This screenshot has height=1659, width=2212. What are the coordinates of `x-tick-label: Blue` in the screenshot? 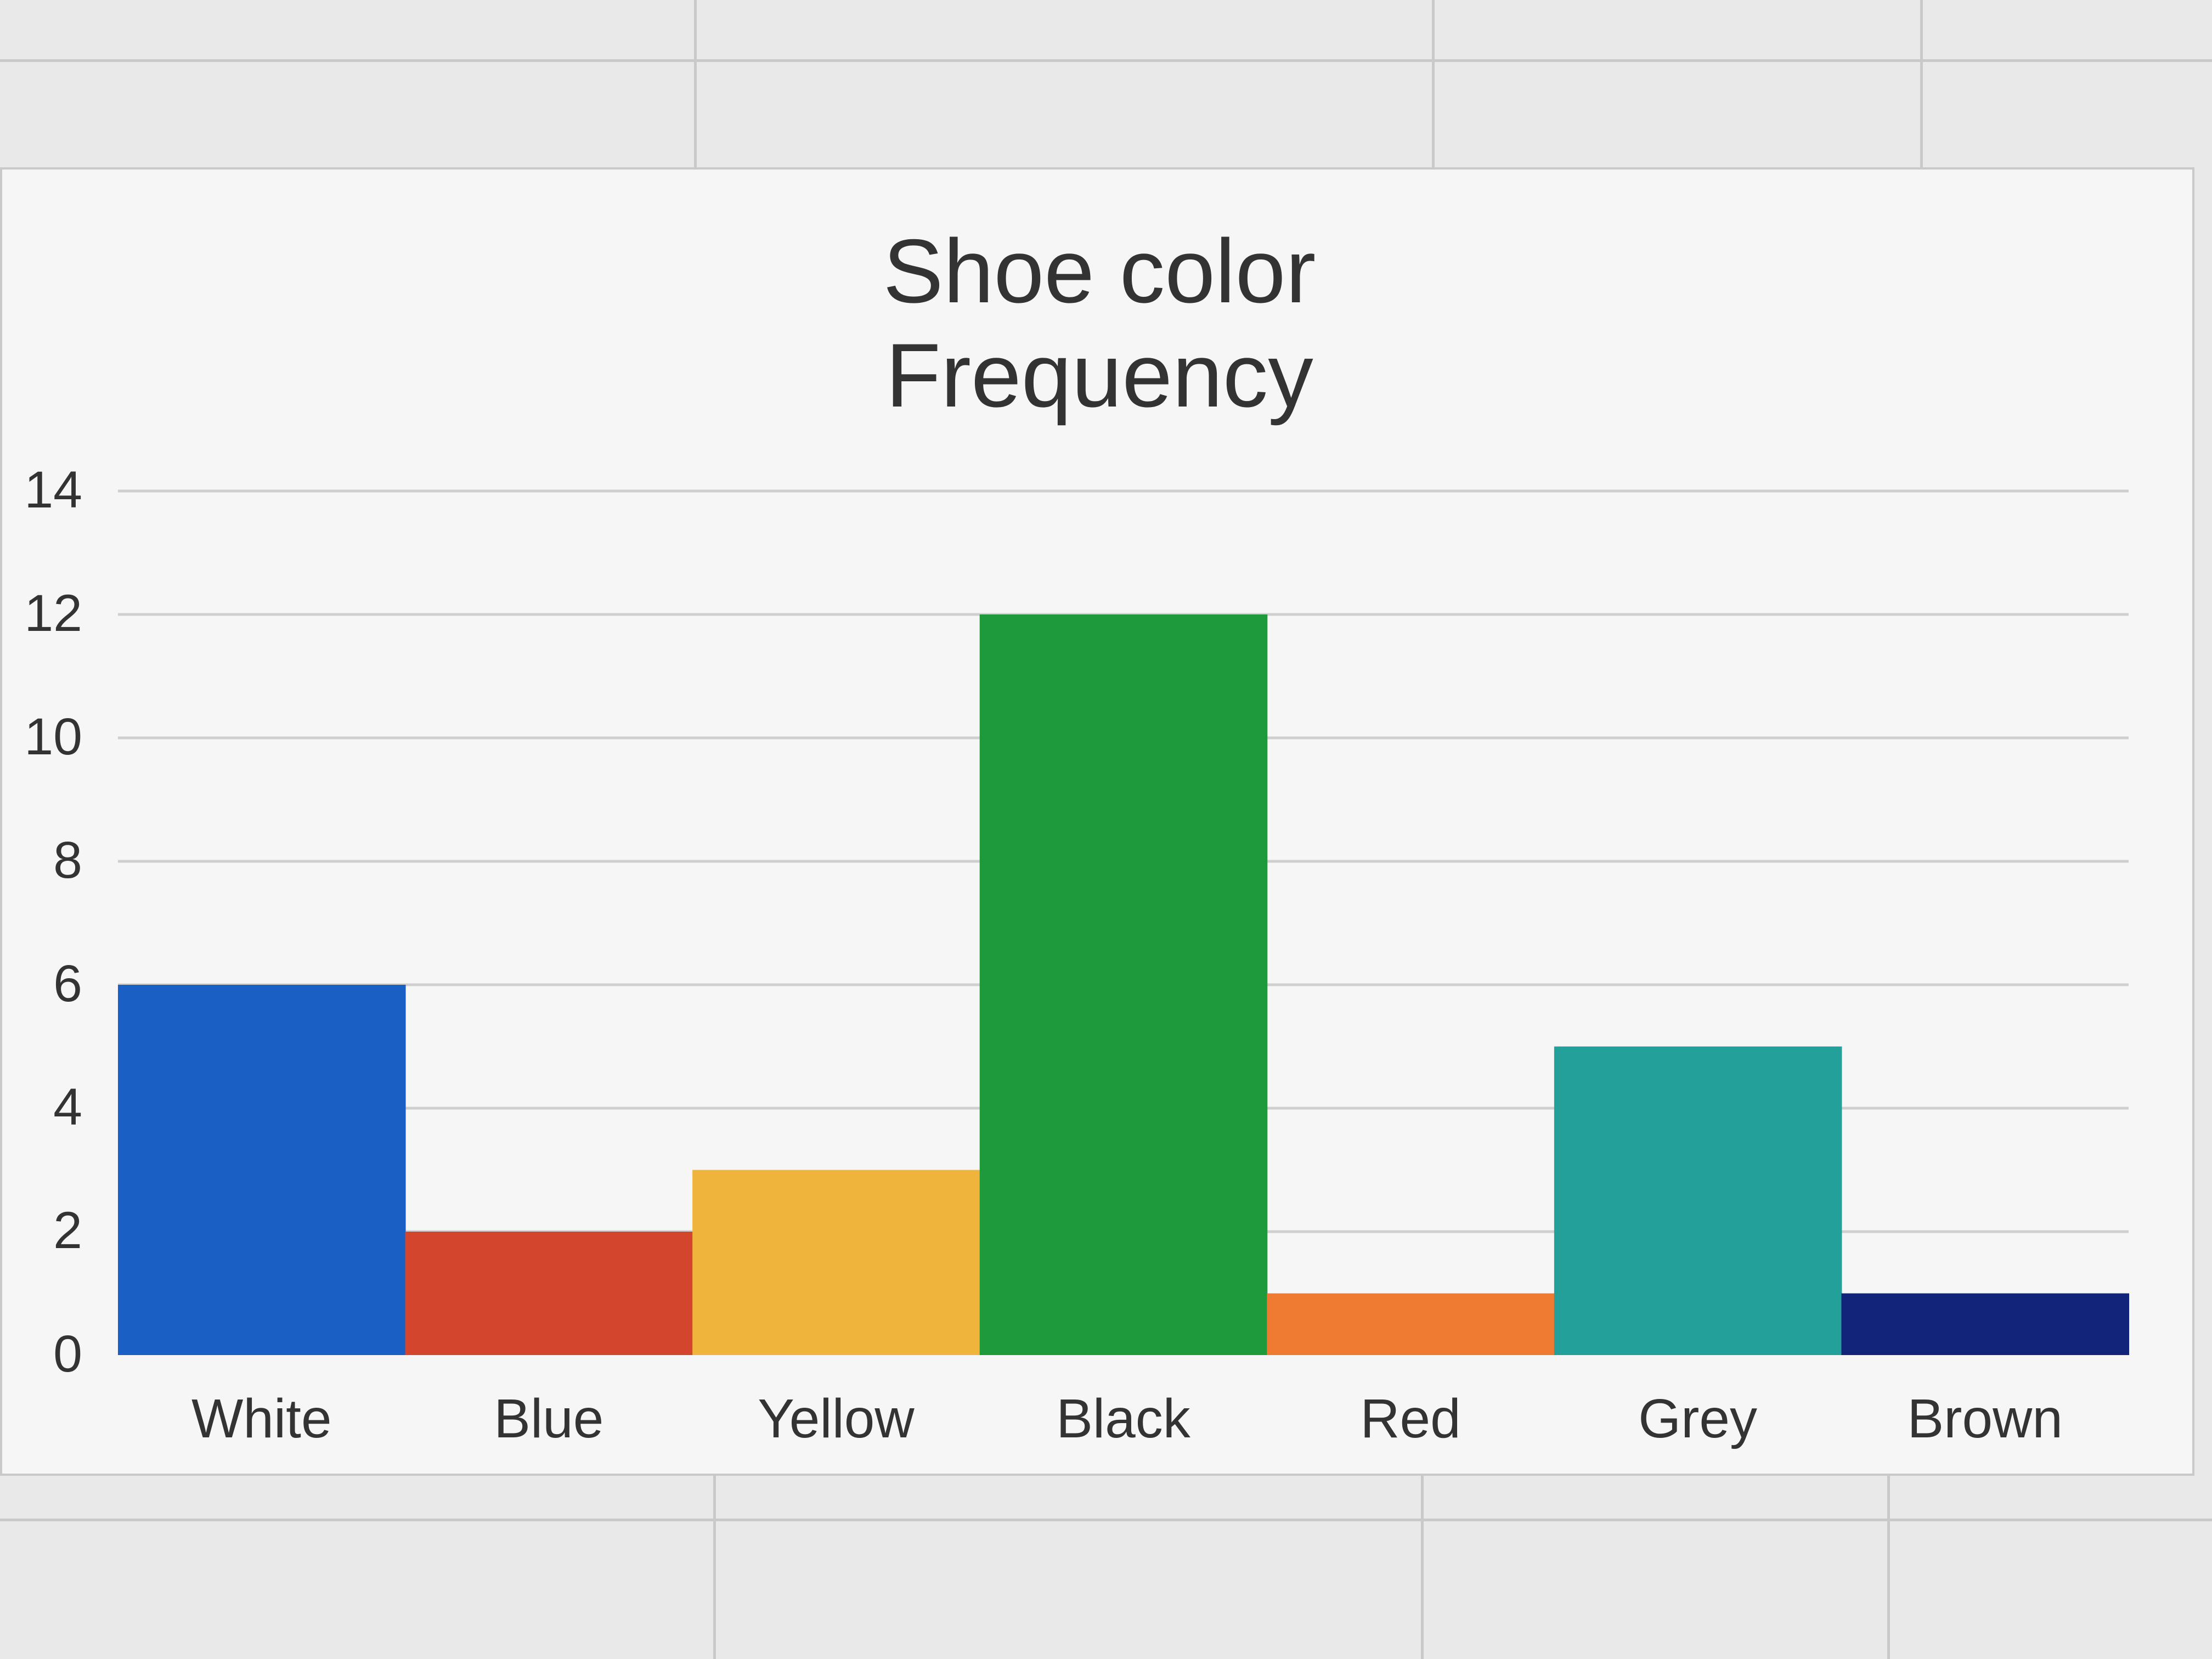 It's located at (548, 1418).